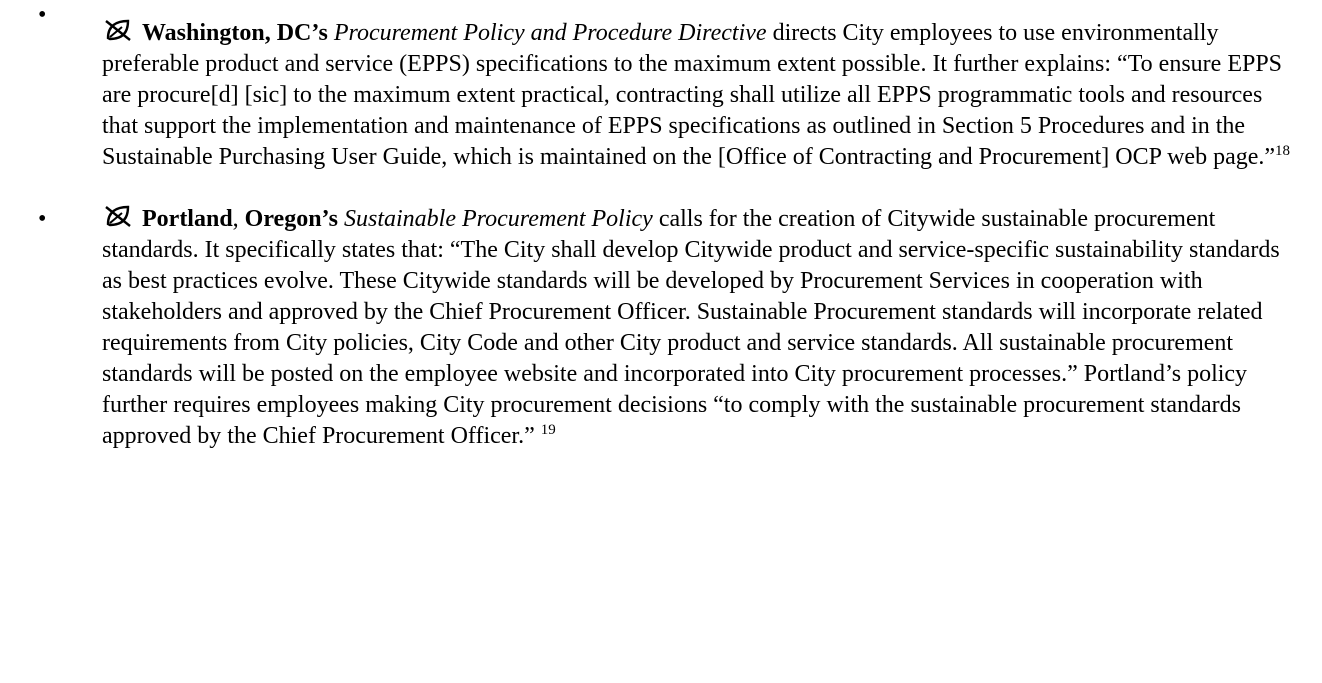  Describe the element at coordinates (235, 33) in the screenshot. I see `place: Washington, DC’s` at that location.